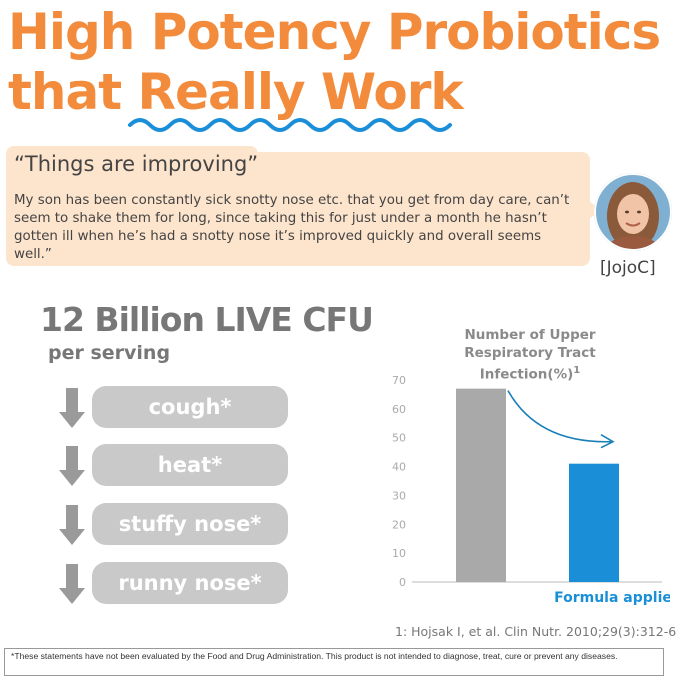  I want to click on title-line-1: High Potency Probiotics, so click(334, 32).